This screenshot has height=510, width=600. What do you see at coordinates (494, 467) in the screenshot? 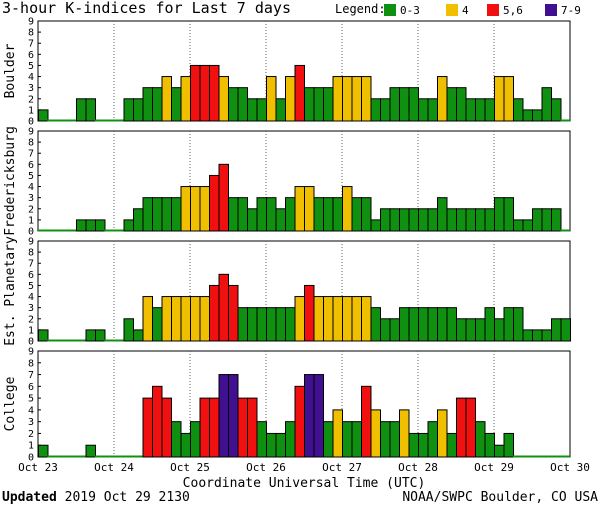
I see `x-tick-label: Oct 29` at bounding box center [494, 467].